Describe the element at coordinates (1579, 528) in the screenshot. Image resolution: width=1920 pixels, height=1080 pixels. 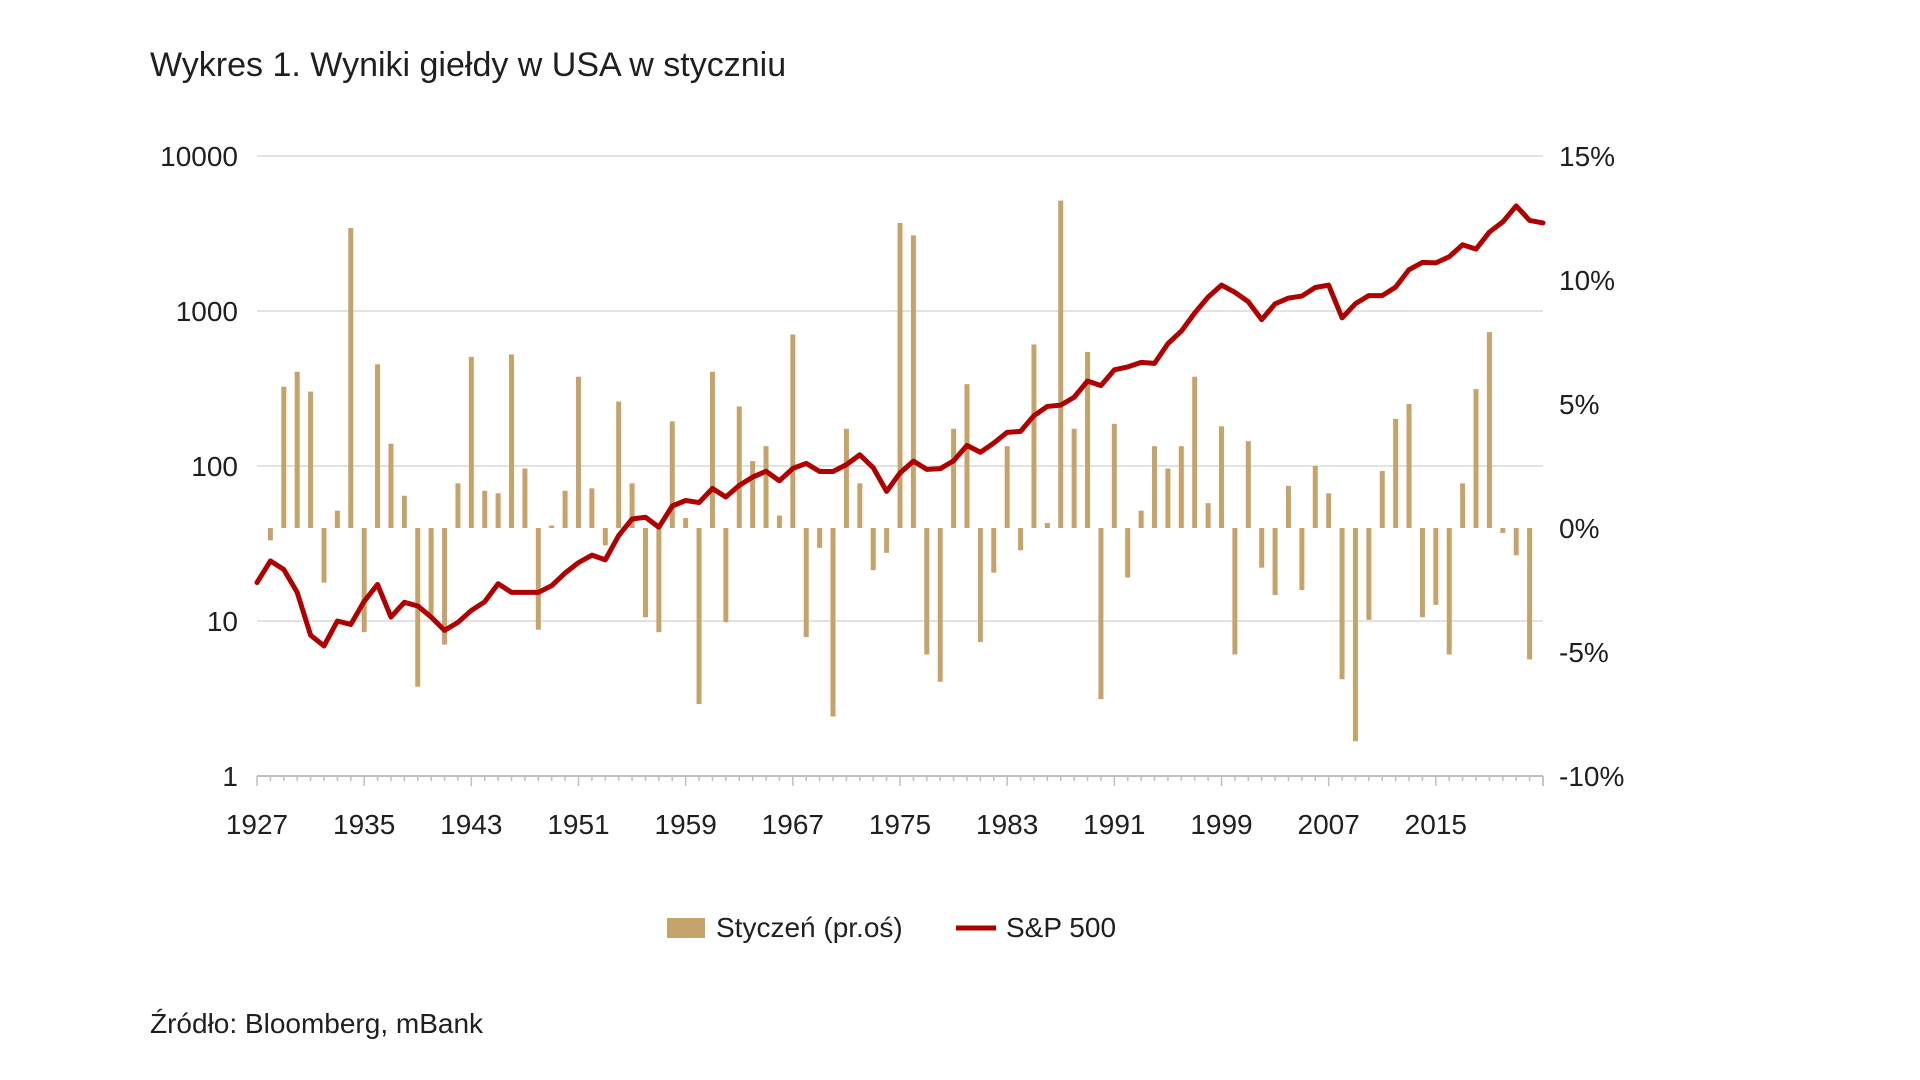
I see `y-right-tick-label: 0%` at that location.